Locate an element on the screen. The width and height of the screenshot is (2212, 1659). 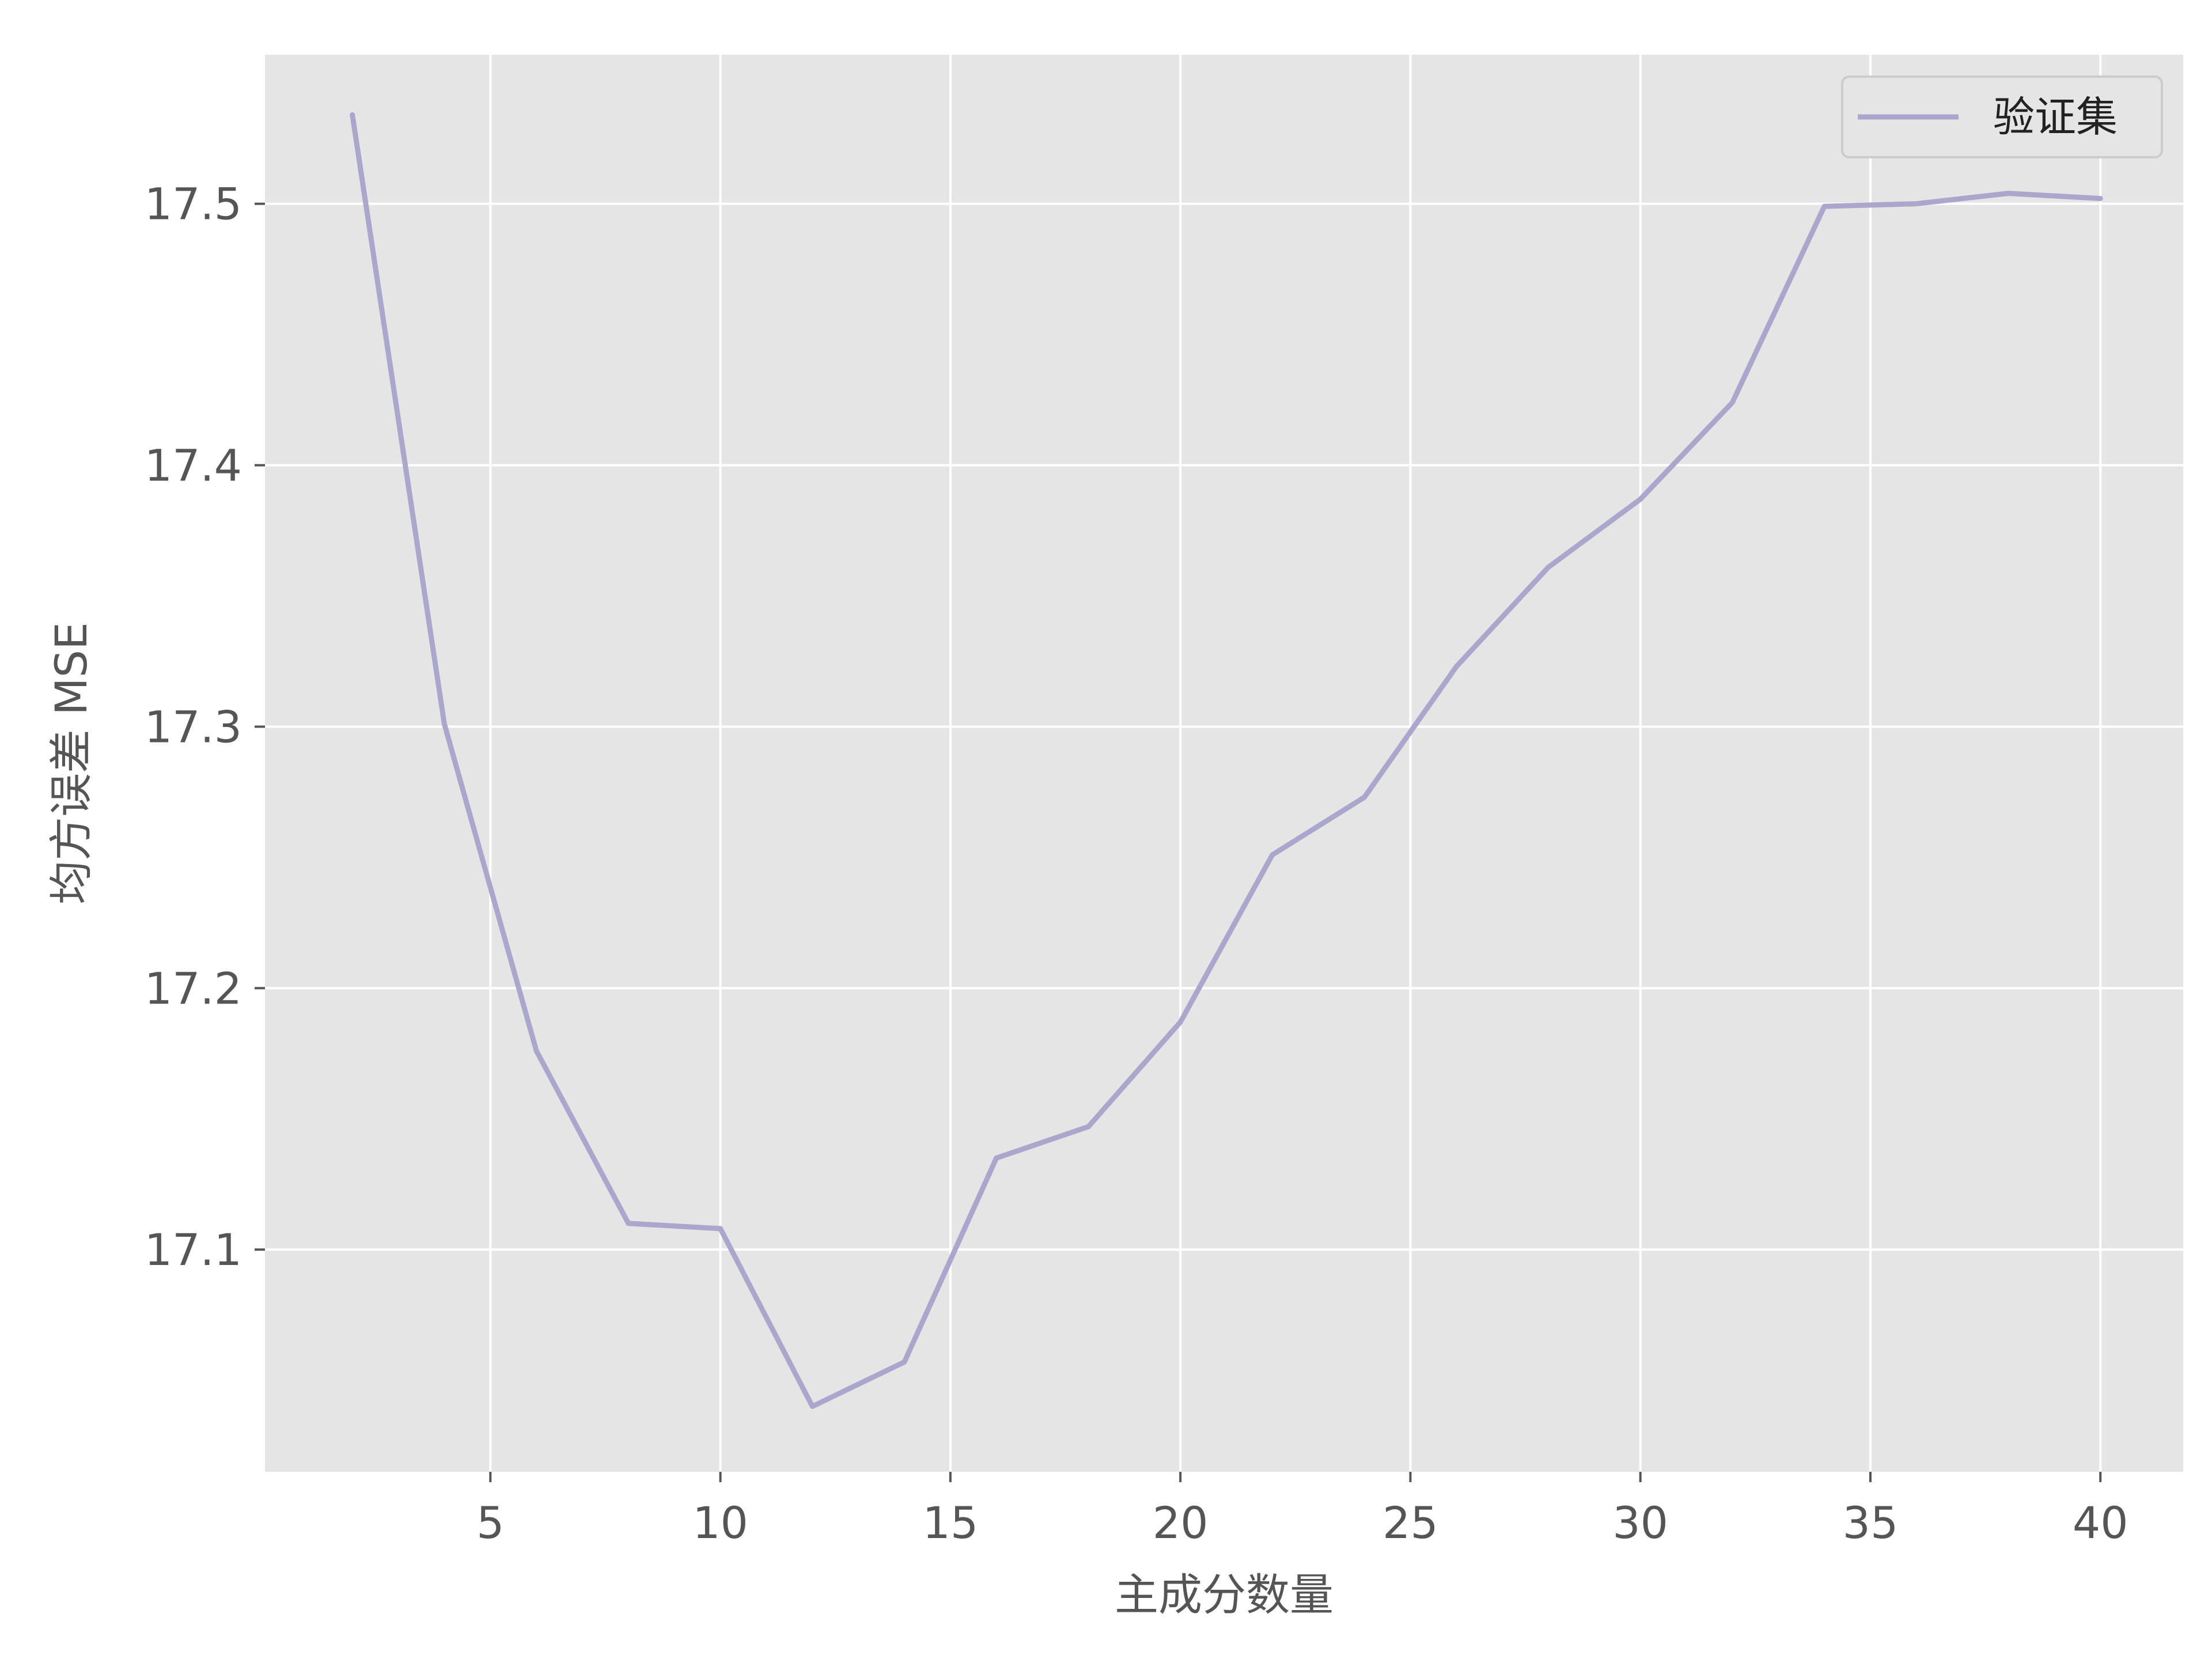
x-axis-label: 主成分数量 is located at coordinates (1224, 1594).